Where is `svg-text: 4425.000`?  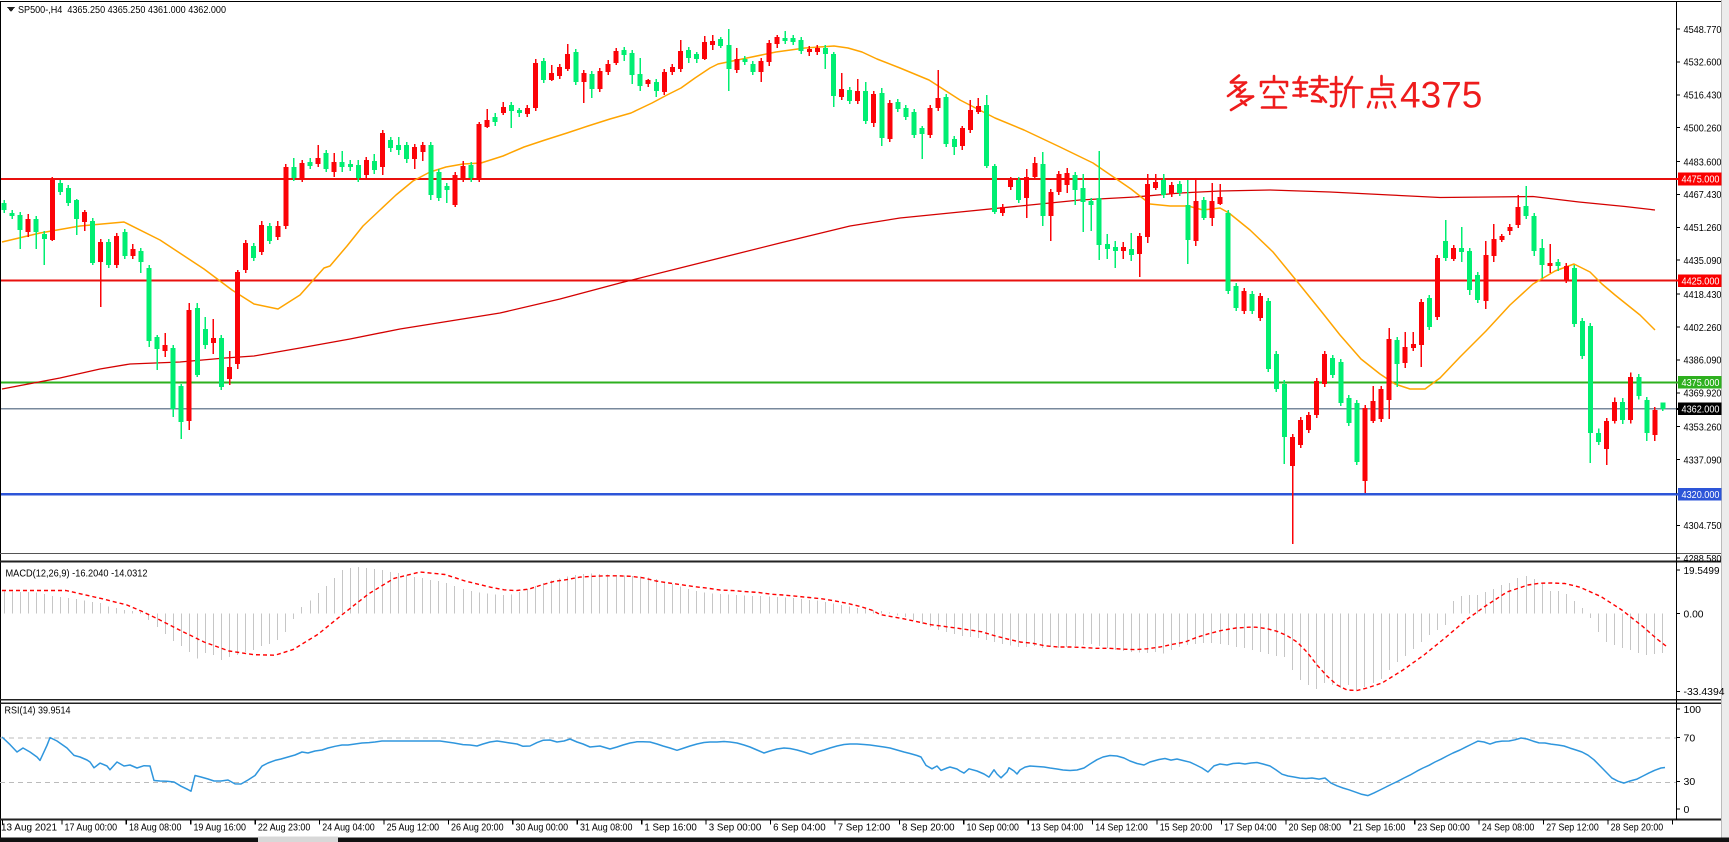
svg-text: 4425.000 is located at coordinates (1701, 281).